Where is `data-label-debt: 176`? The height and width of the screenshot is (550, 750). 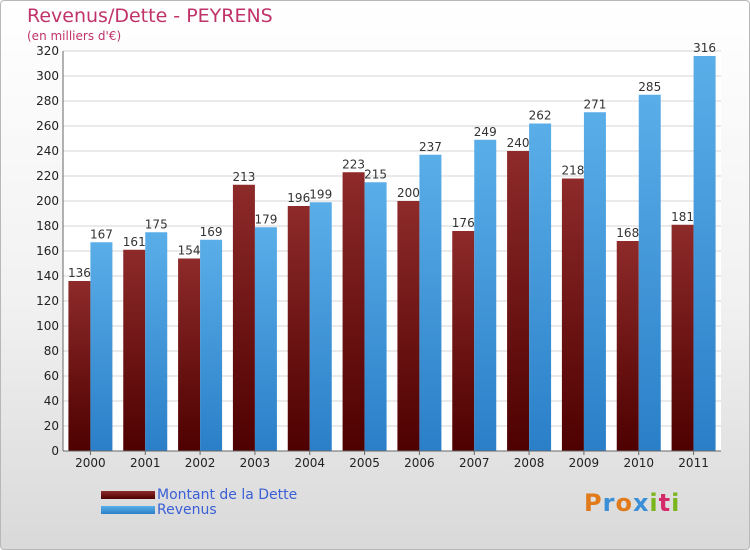
data-label-debt: 176 is located at coordinates (463, 223).